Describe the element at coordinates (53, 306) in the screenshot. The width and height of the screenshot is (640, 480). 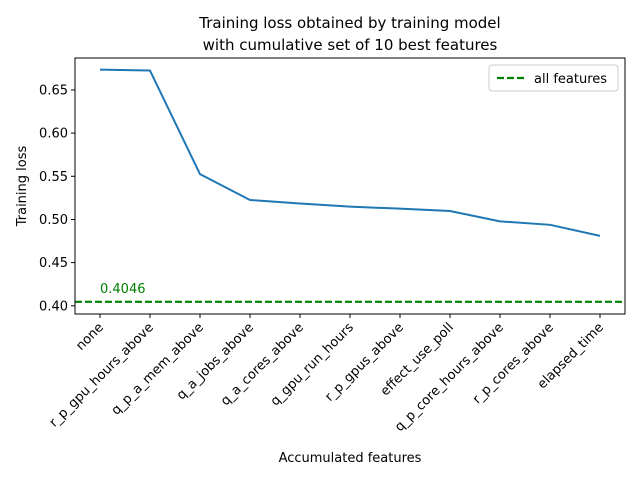
I see `y-tick-label: 0.40` at that location.